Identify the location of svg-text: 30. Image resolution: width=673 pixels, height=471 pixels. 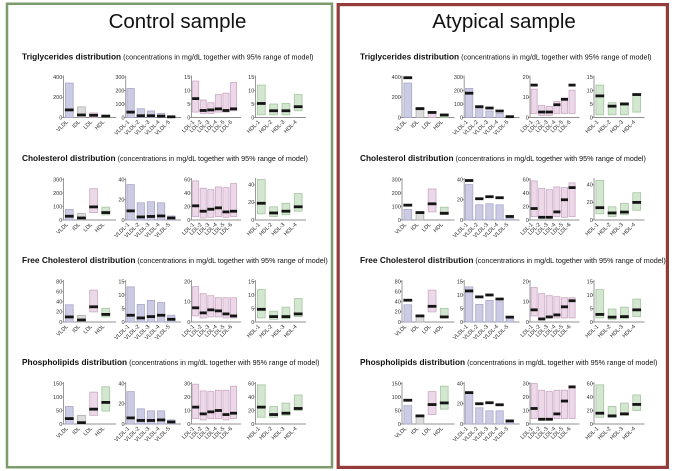
(526, 384).